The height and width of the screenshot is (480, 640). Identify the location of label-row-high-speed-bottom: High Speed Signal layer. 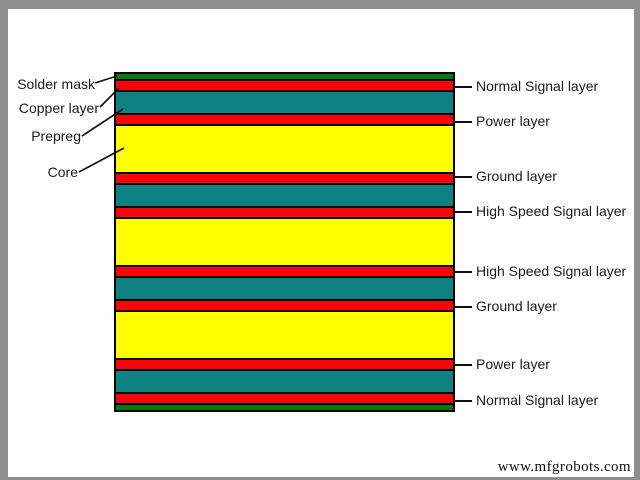
(540, 271).